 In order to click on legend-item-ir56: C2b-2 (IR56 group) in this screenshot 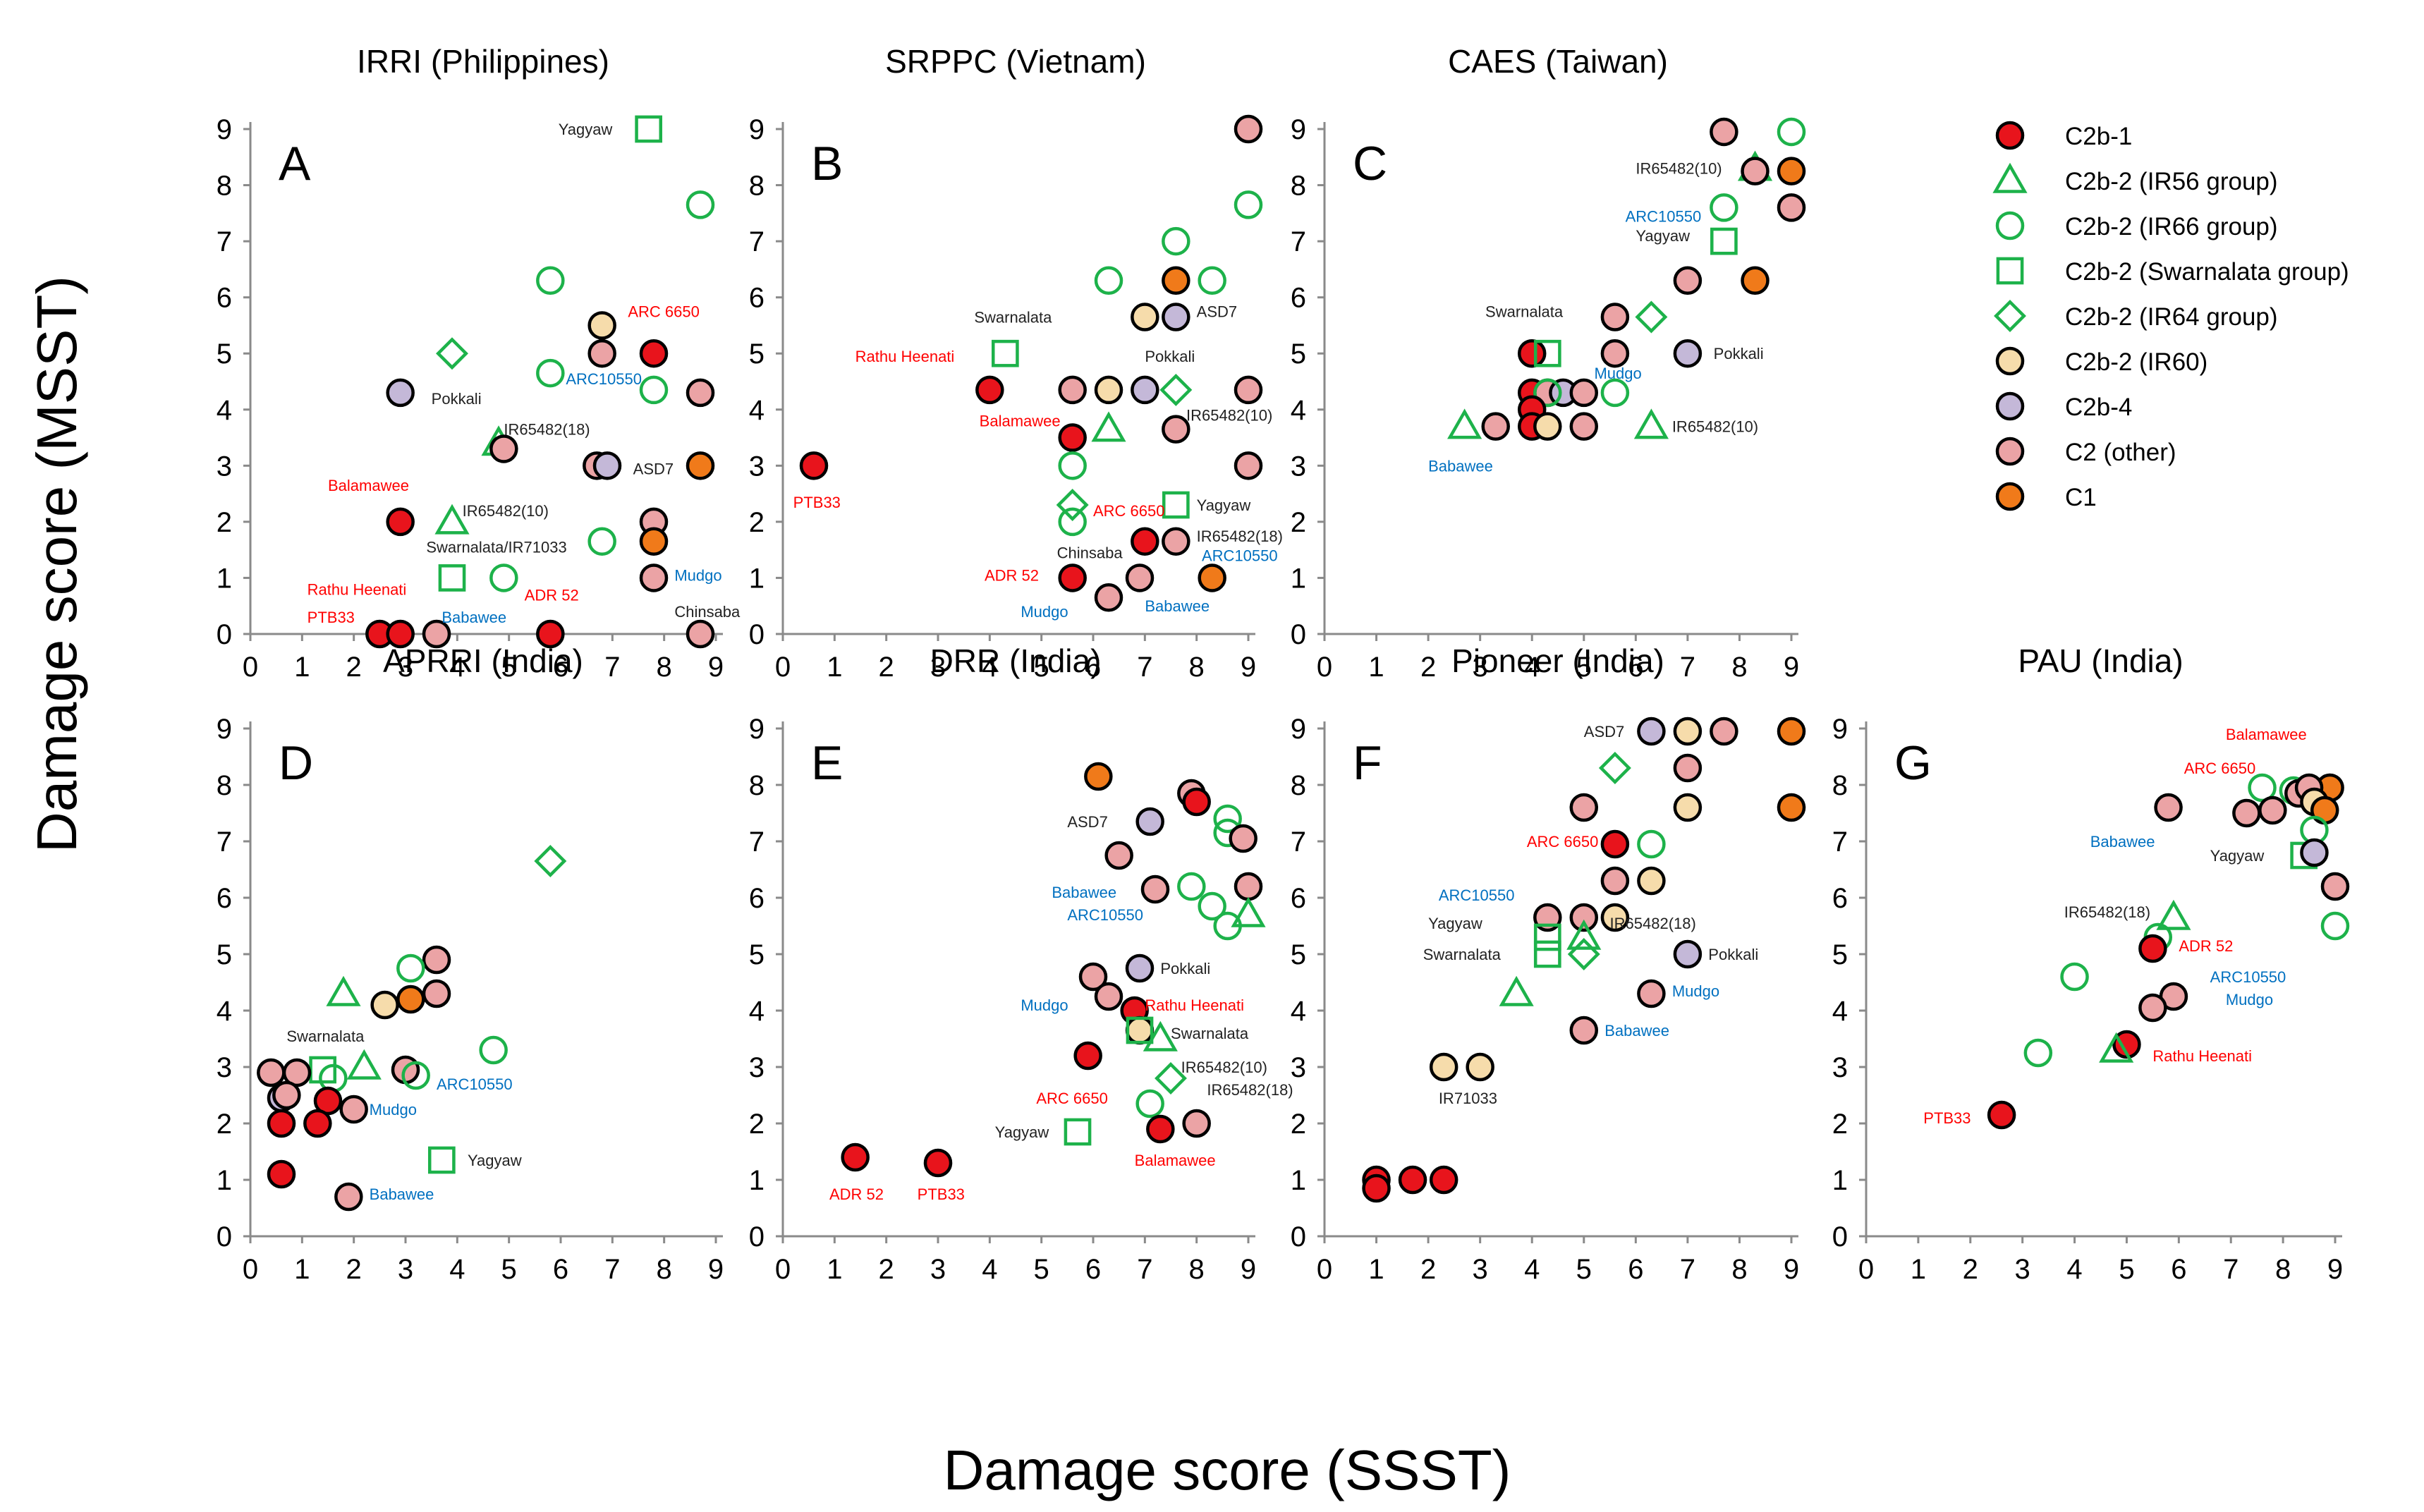, I will do `click(2135, 178)`.